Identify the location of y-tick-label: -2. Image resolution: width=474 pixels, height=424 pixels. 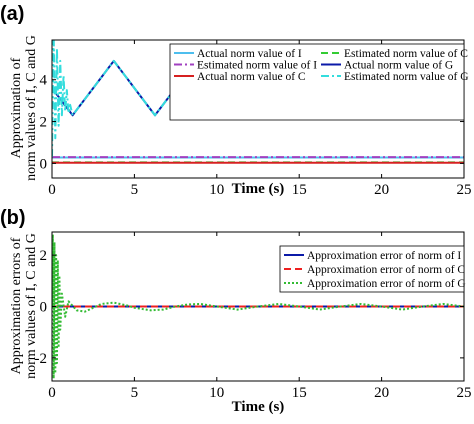
(41, 359).